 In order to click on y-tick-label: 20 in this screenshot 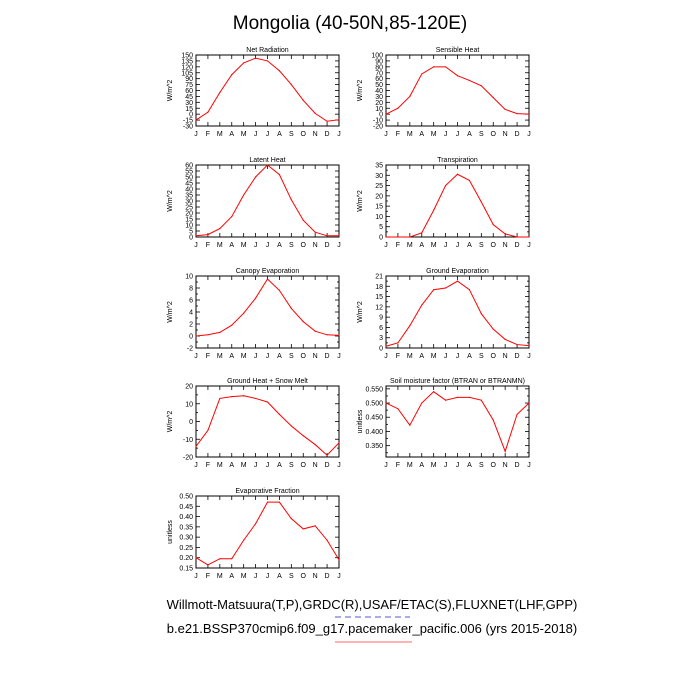, I will do `click(189, 387)`.